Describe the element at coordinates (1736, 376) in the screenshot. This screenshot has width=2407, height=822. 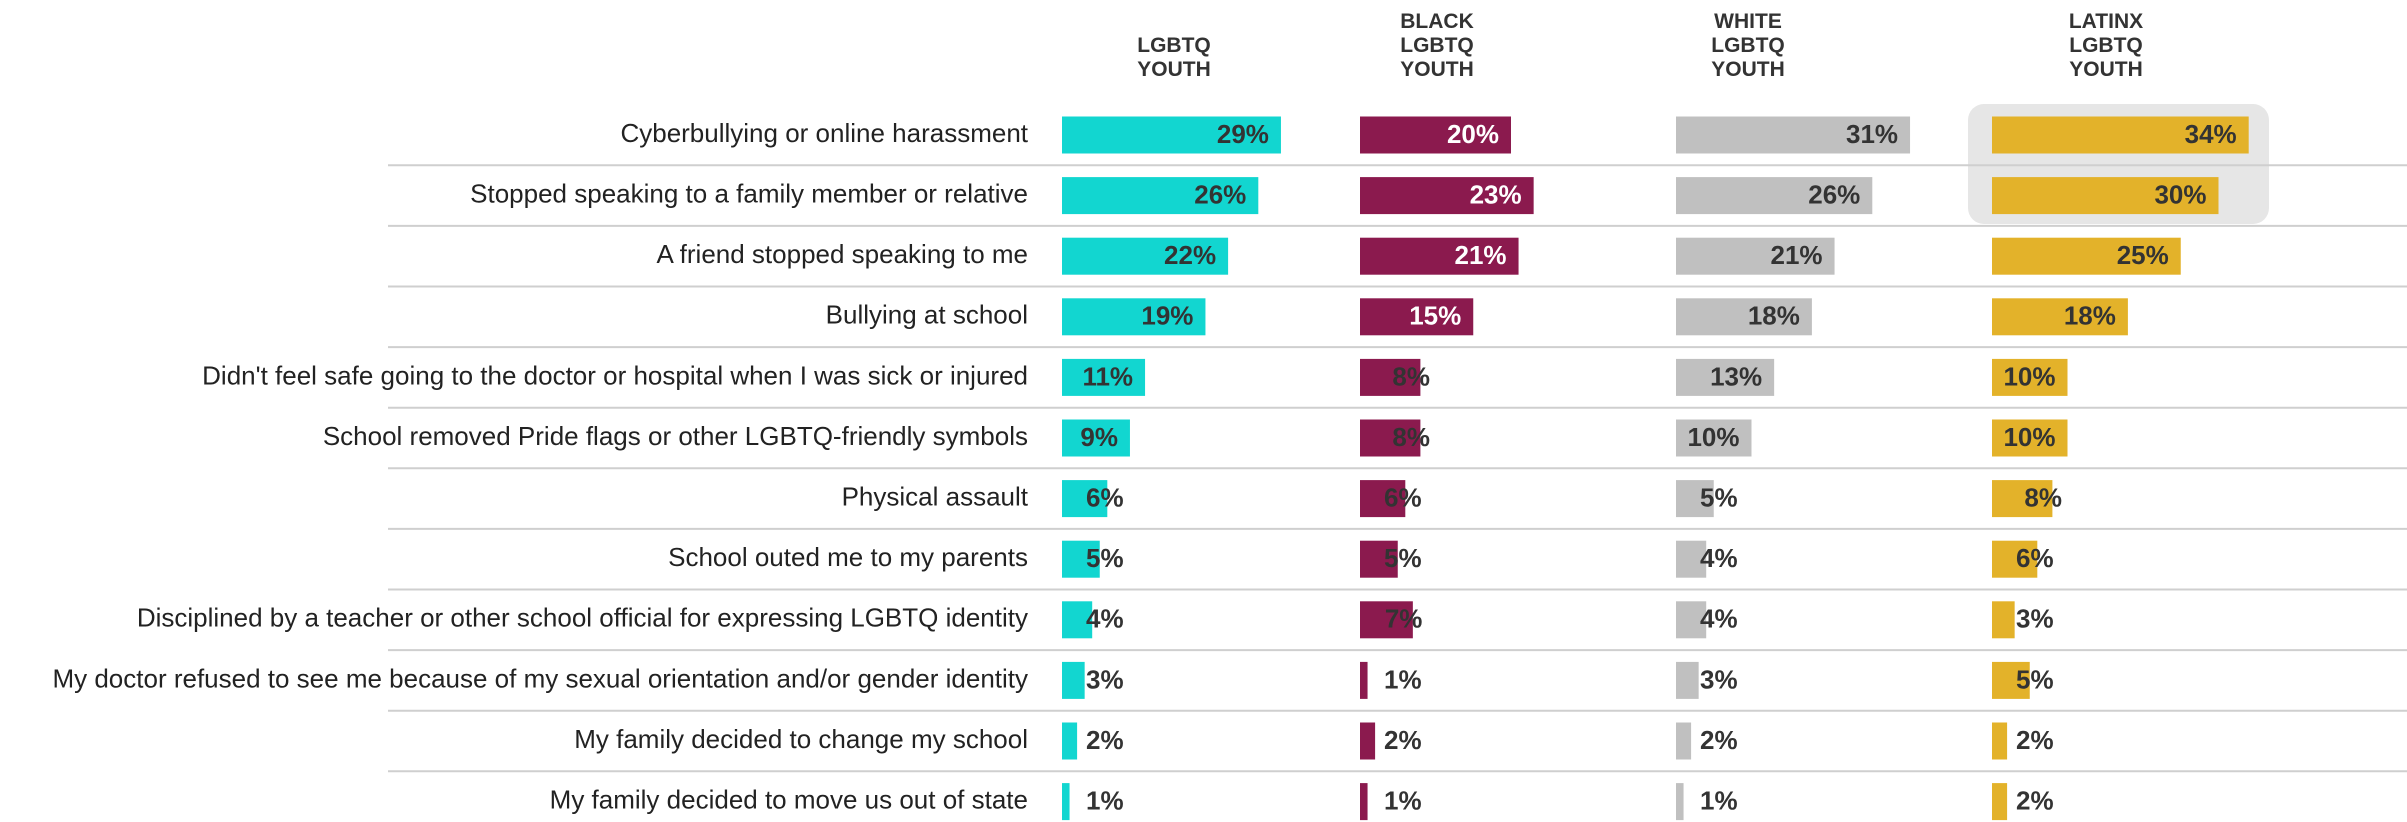
I see `value-label: 13%` at that location.